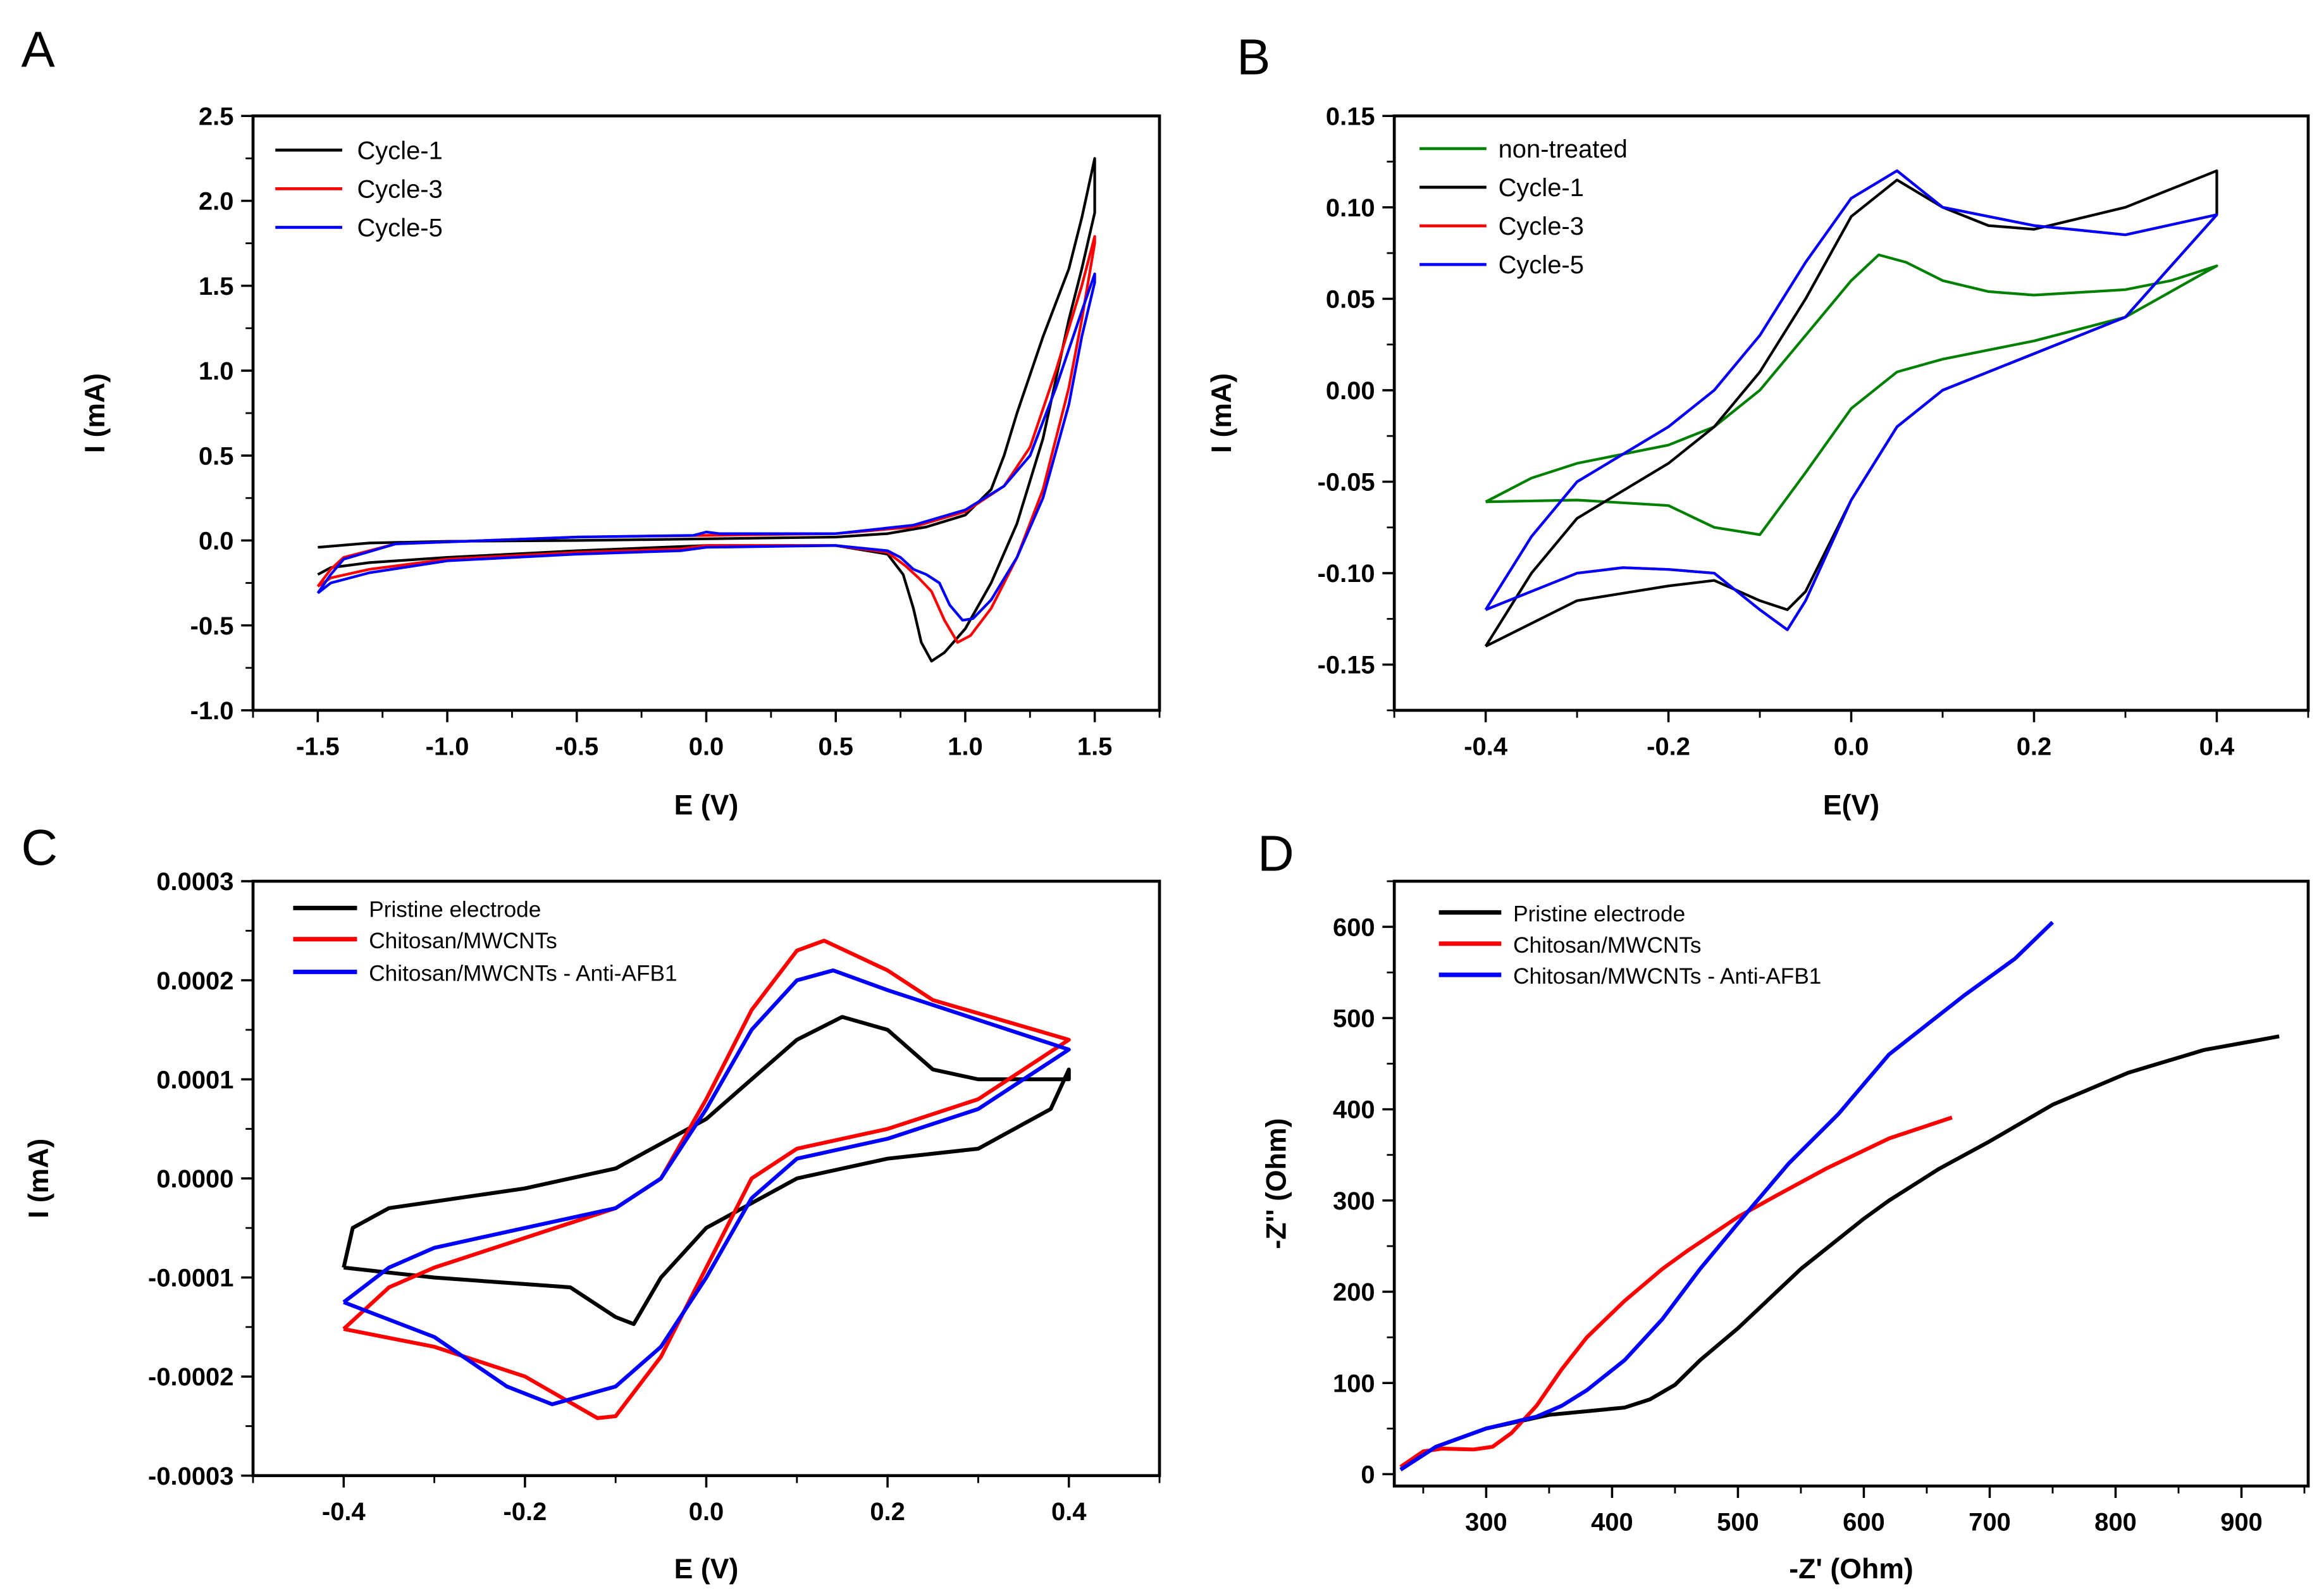  I want to click on y-tick-label: -1.0, so click(212, 711).